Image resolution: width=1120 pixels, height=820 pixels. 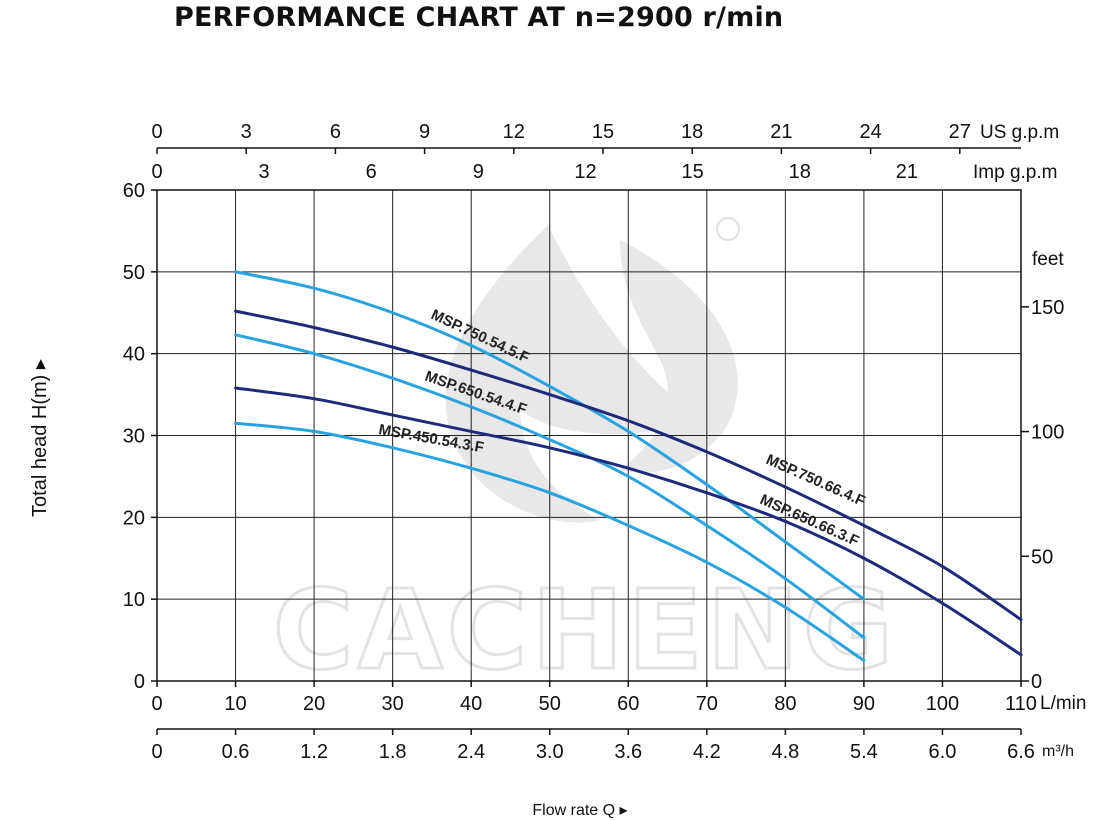 What do you see at coordinates (1048, 259) in the screenshot?
I see `right-unit-feet: feet` at bounding box center [1048, 259].